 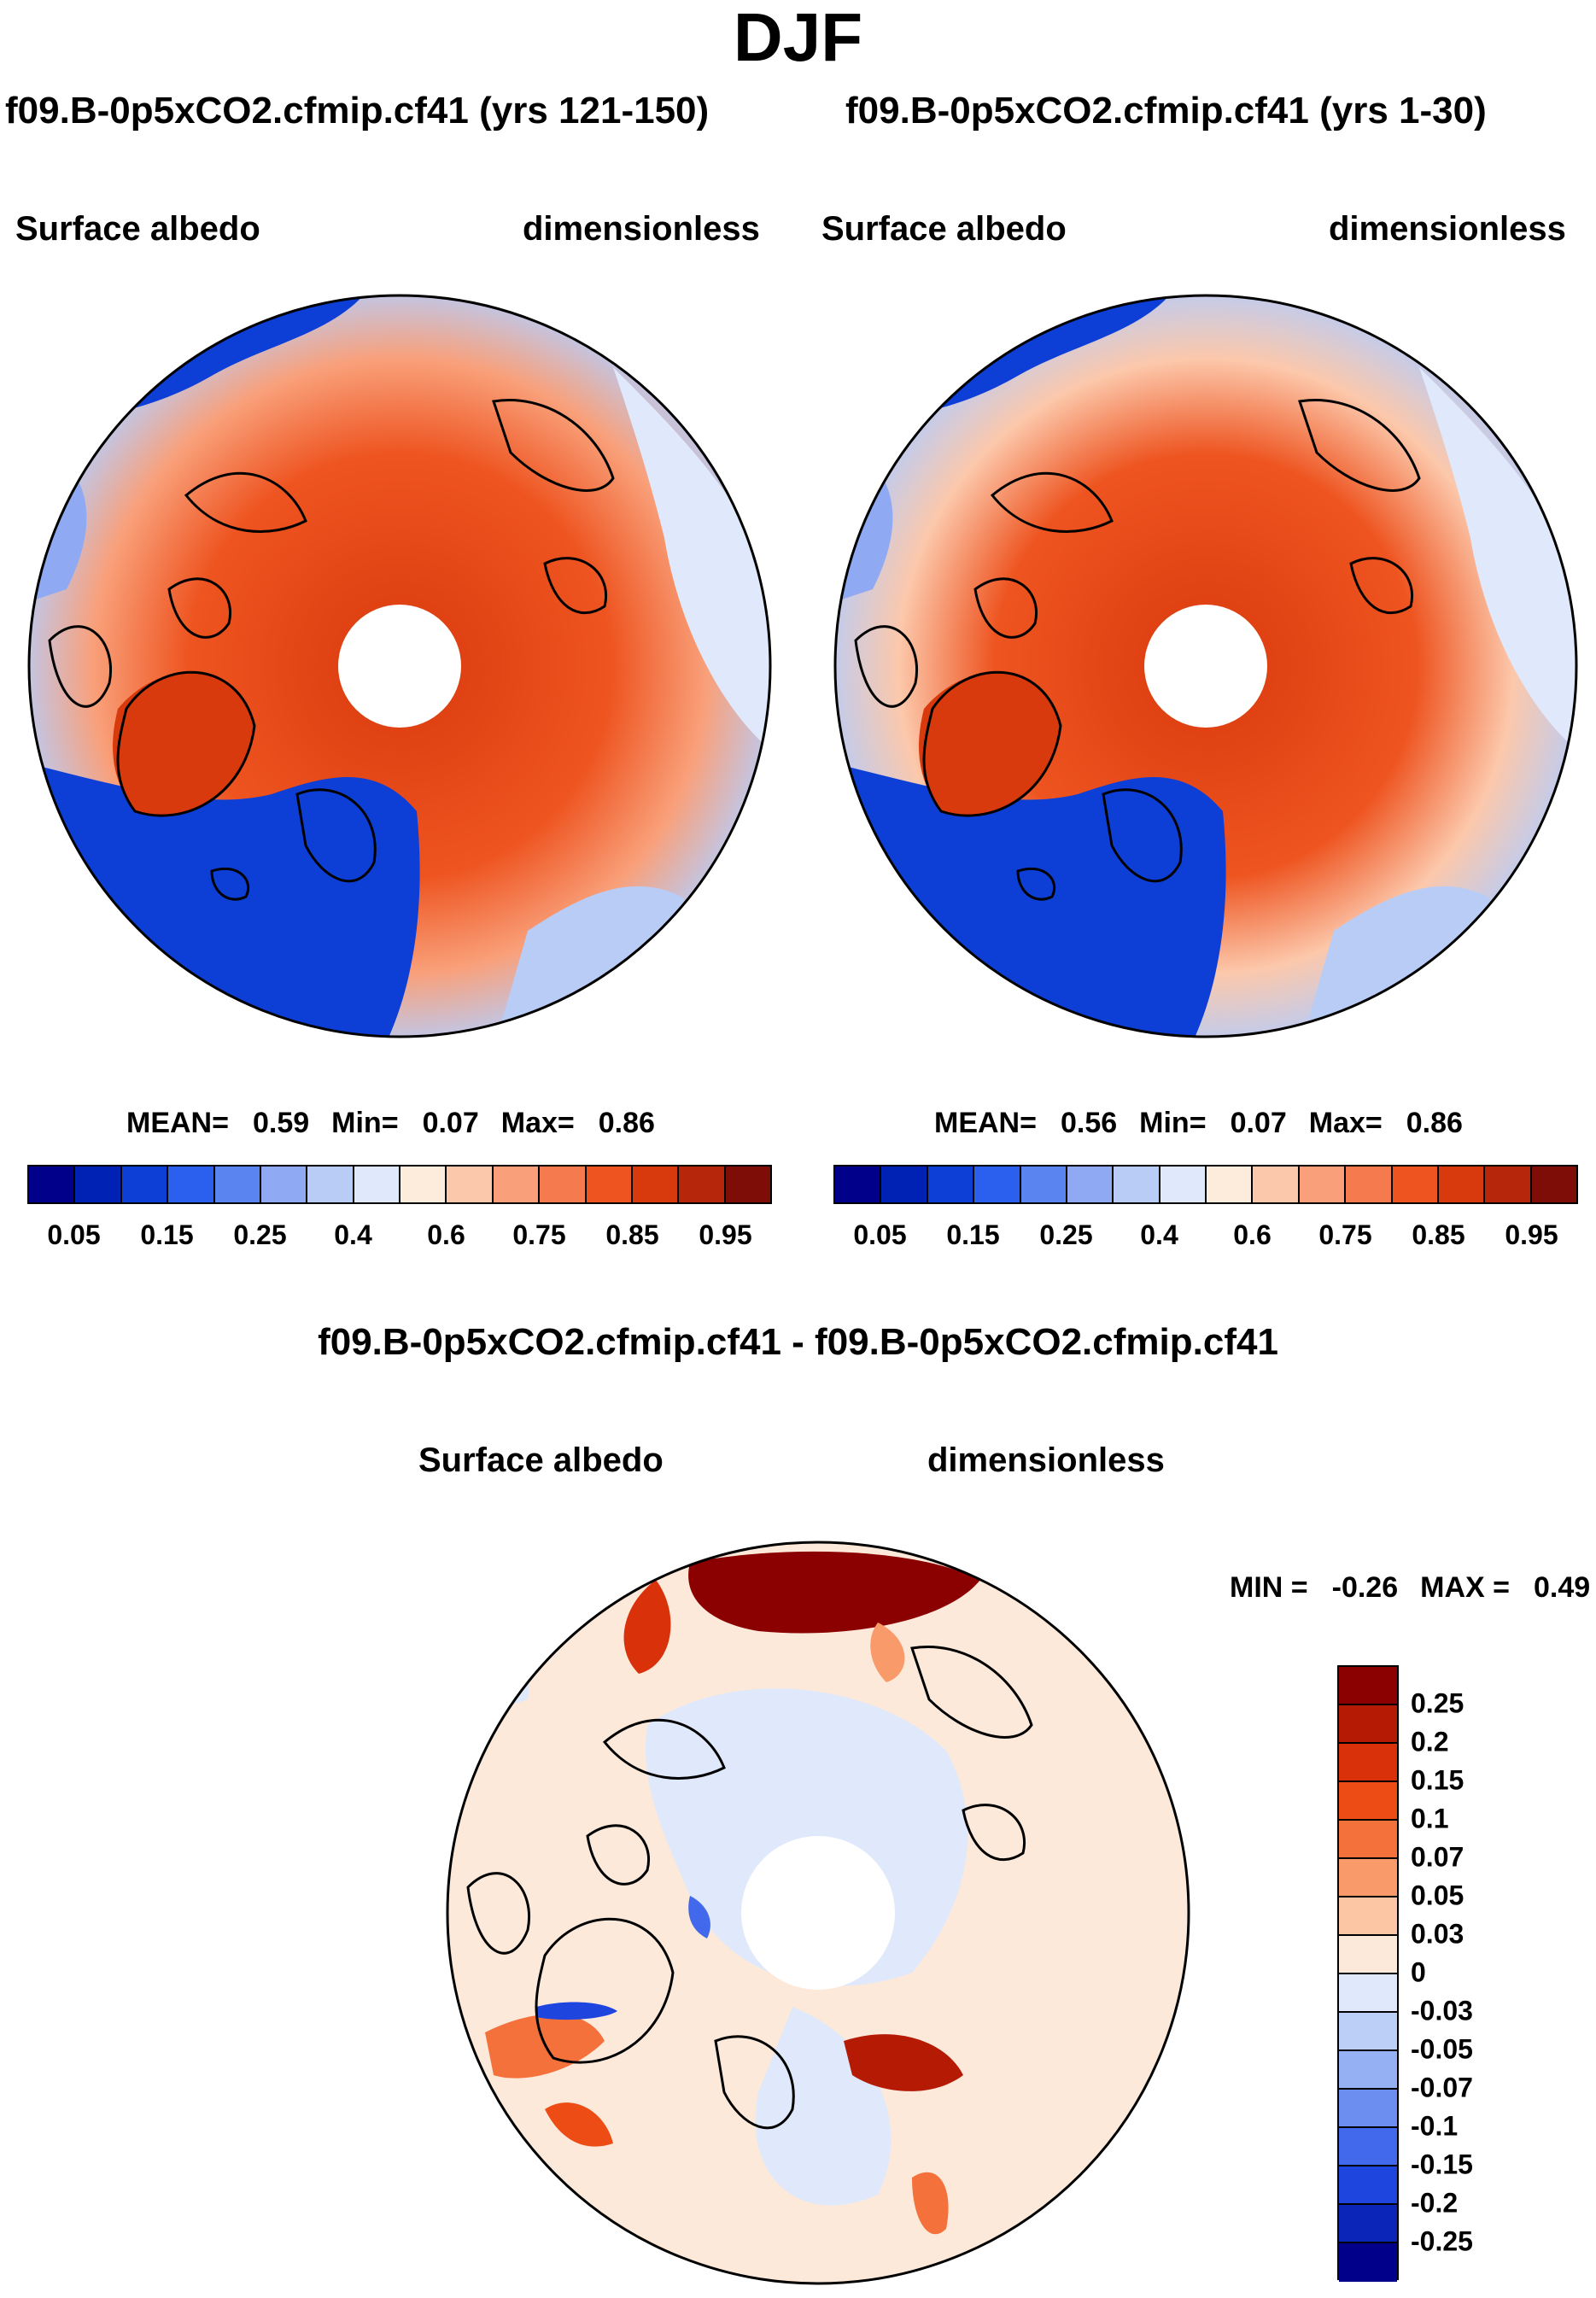 What do you see at coordinates (1269, 1587) in the screenshot?
I see `min-label: MIN =` at bounding box center [1269, 1587].